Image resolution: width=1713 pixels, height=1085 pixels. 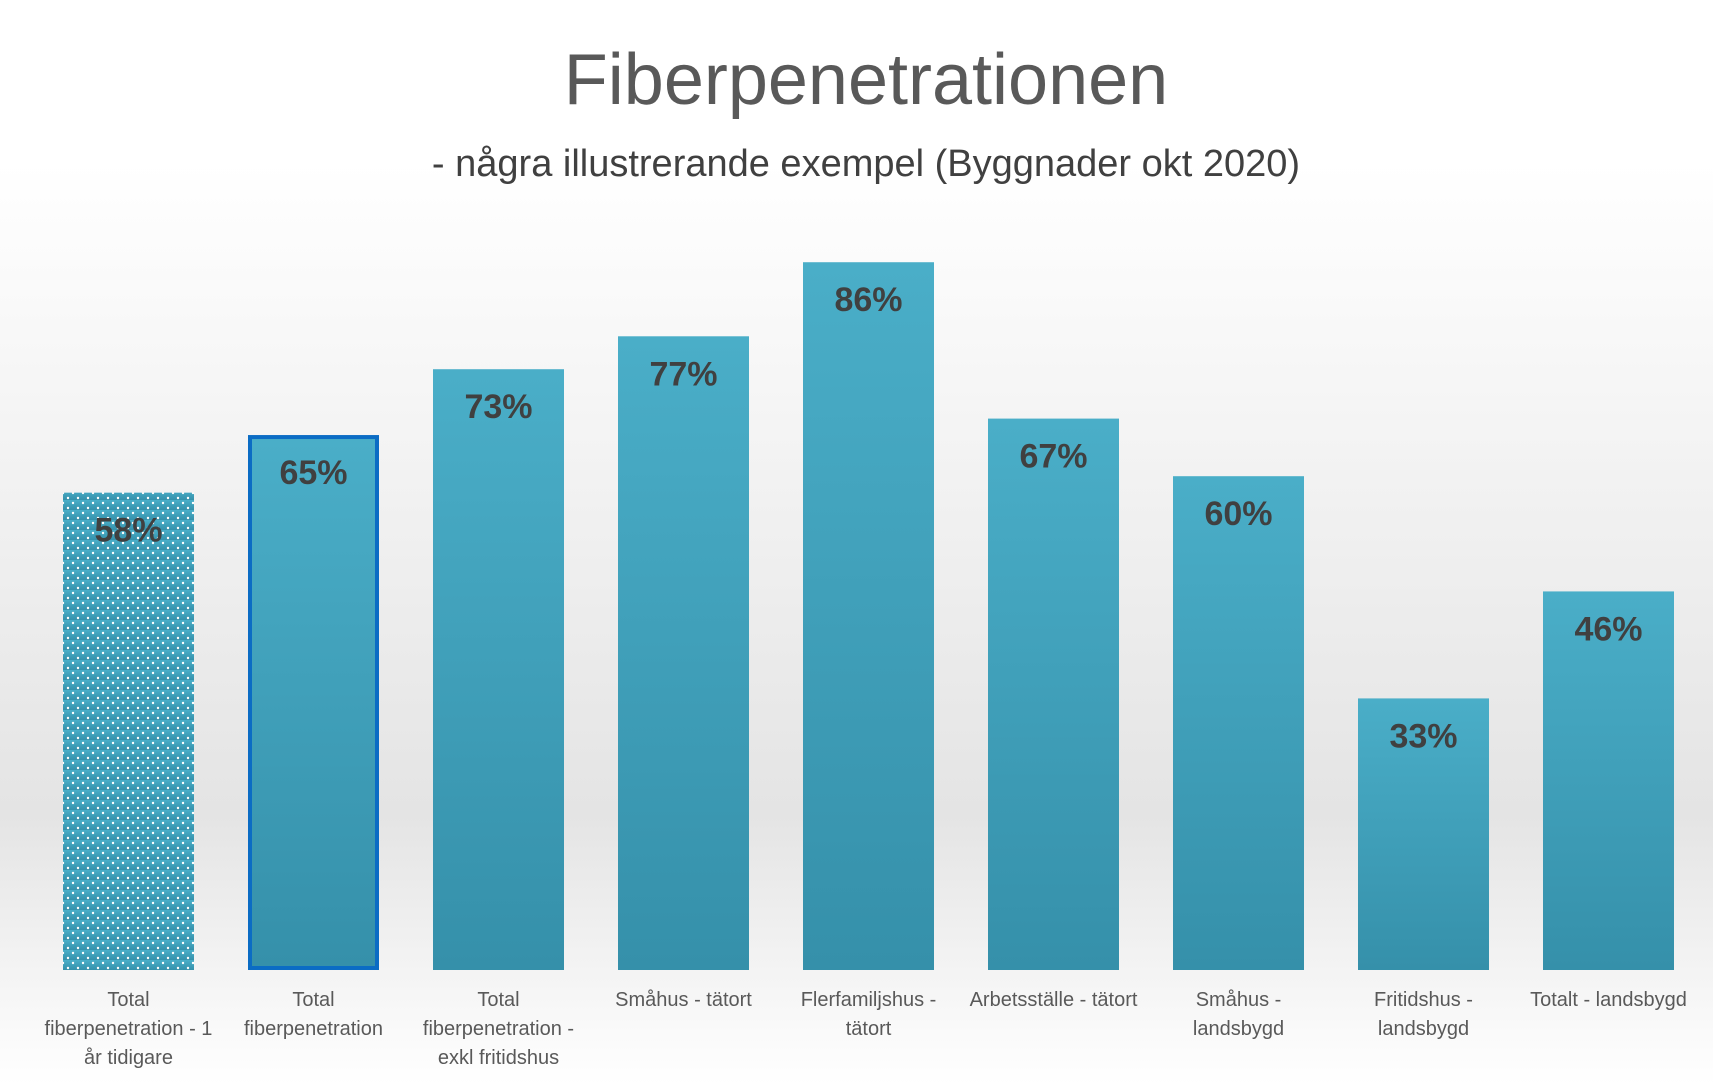 I want to click on data-label: 67%, so click(x=1053, y=457).